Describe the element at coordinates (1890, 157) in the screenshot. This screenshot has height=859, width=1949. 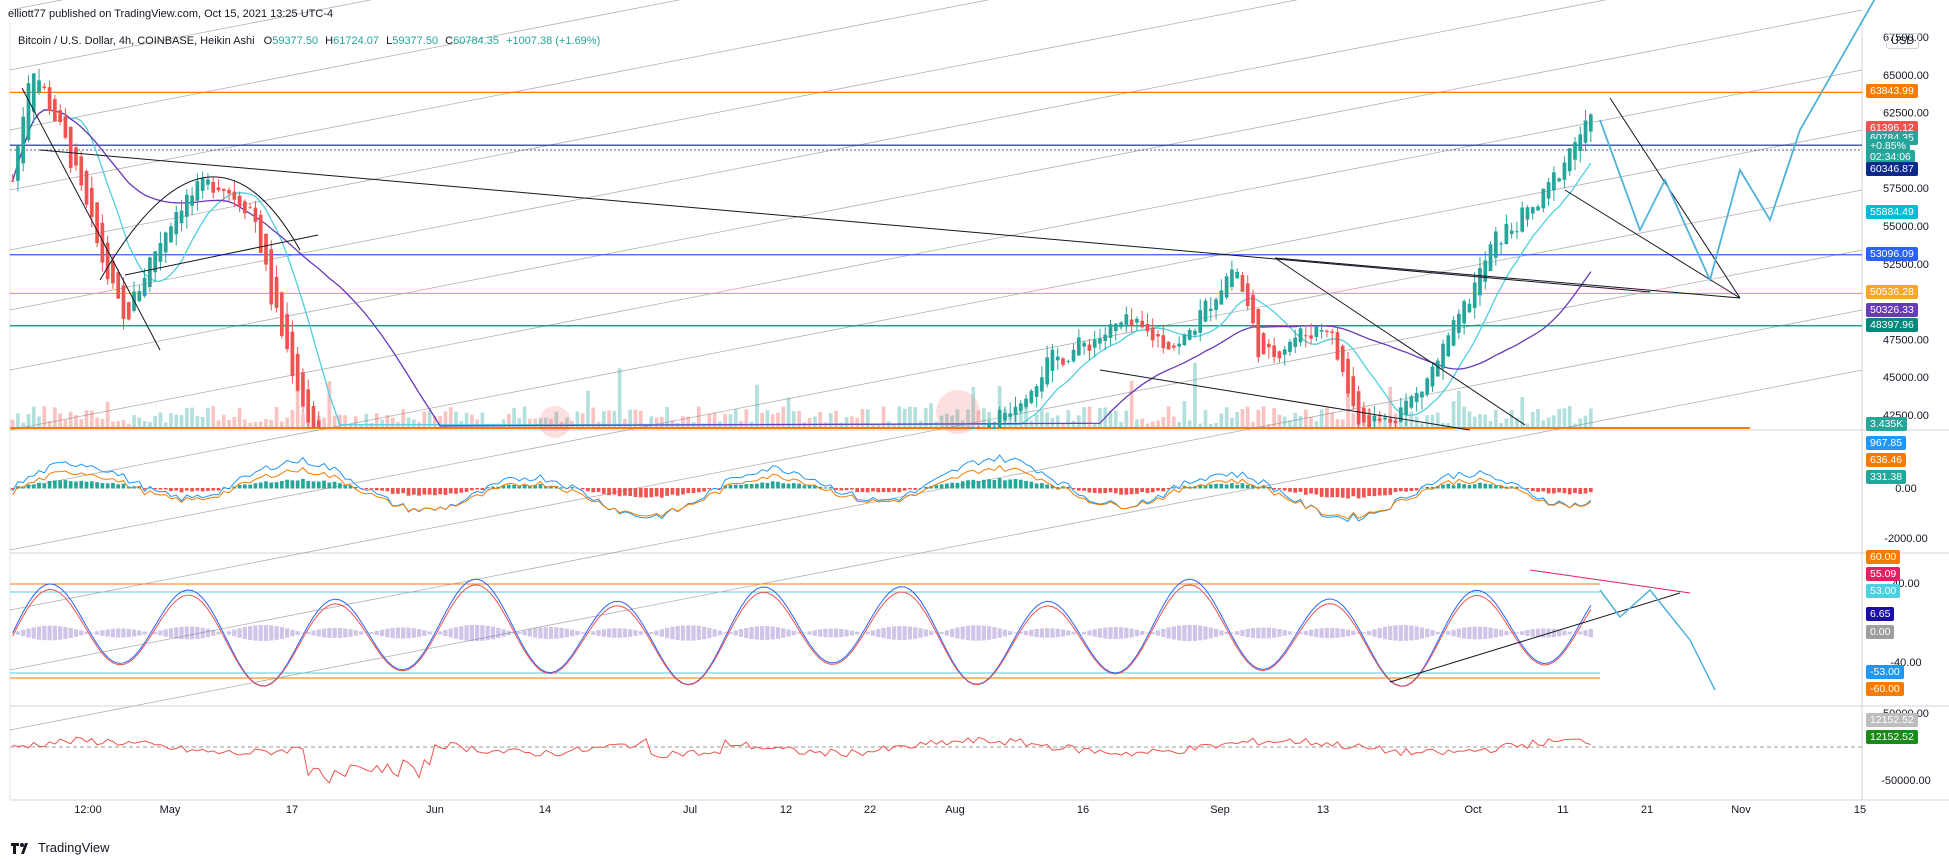
I see `countdown-label: 02:34:06` at that location.